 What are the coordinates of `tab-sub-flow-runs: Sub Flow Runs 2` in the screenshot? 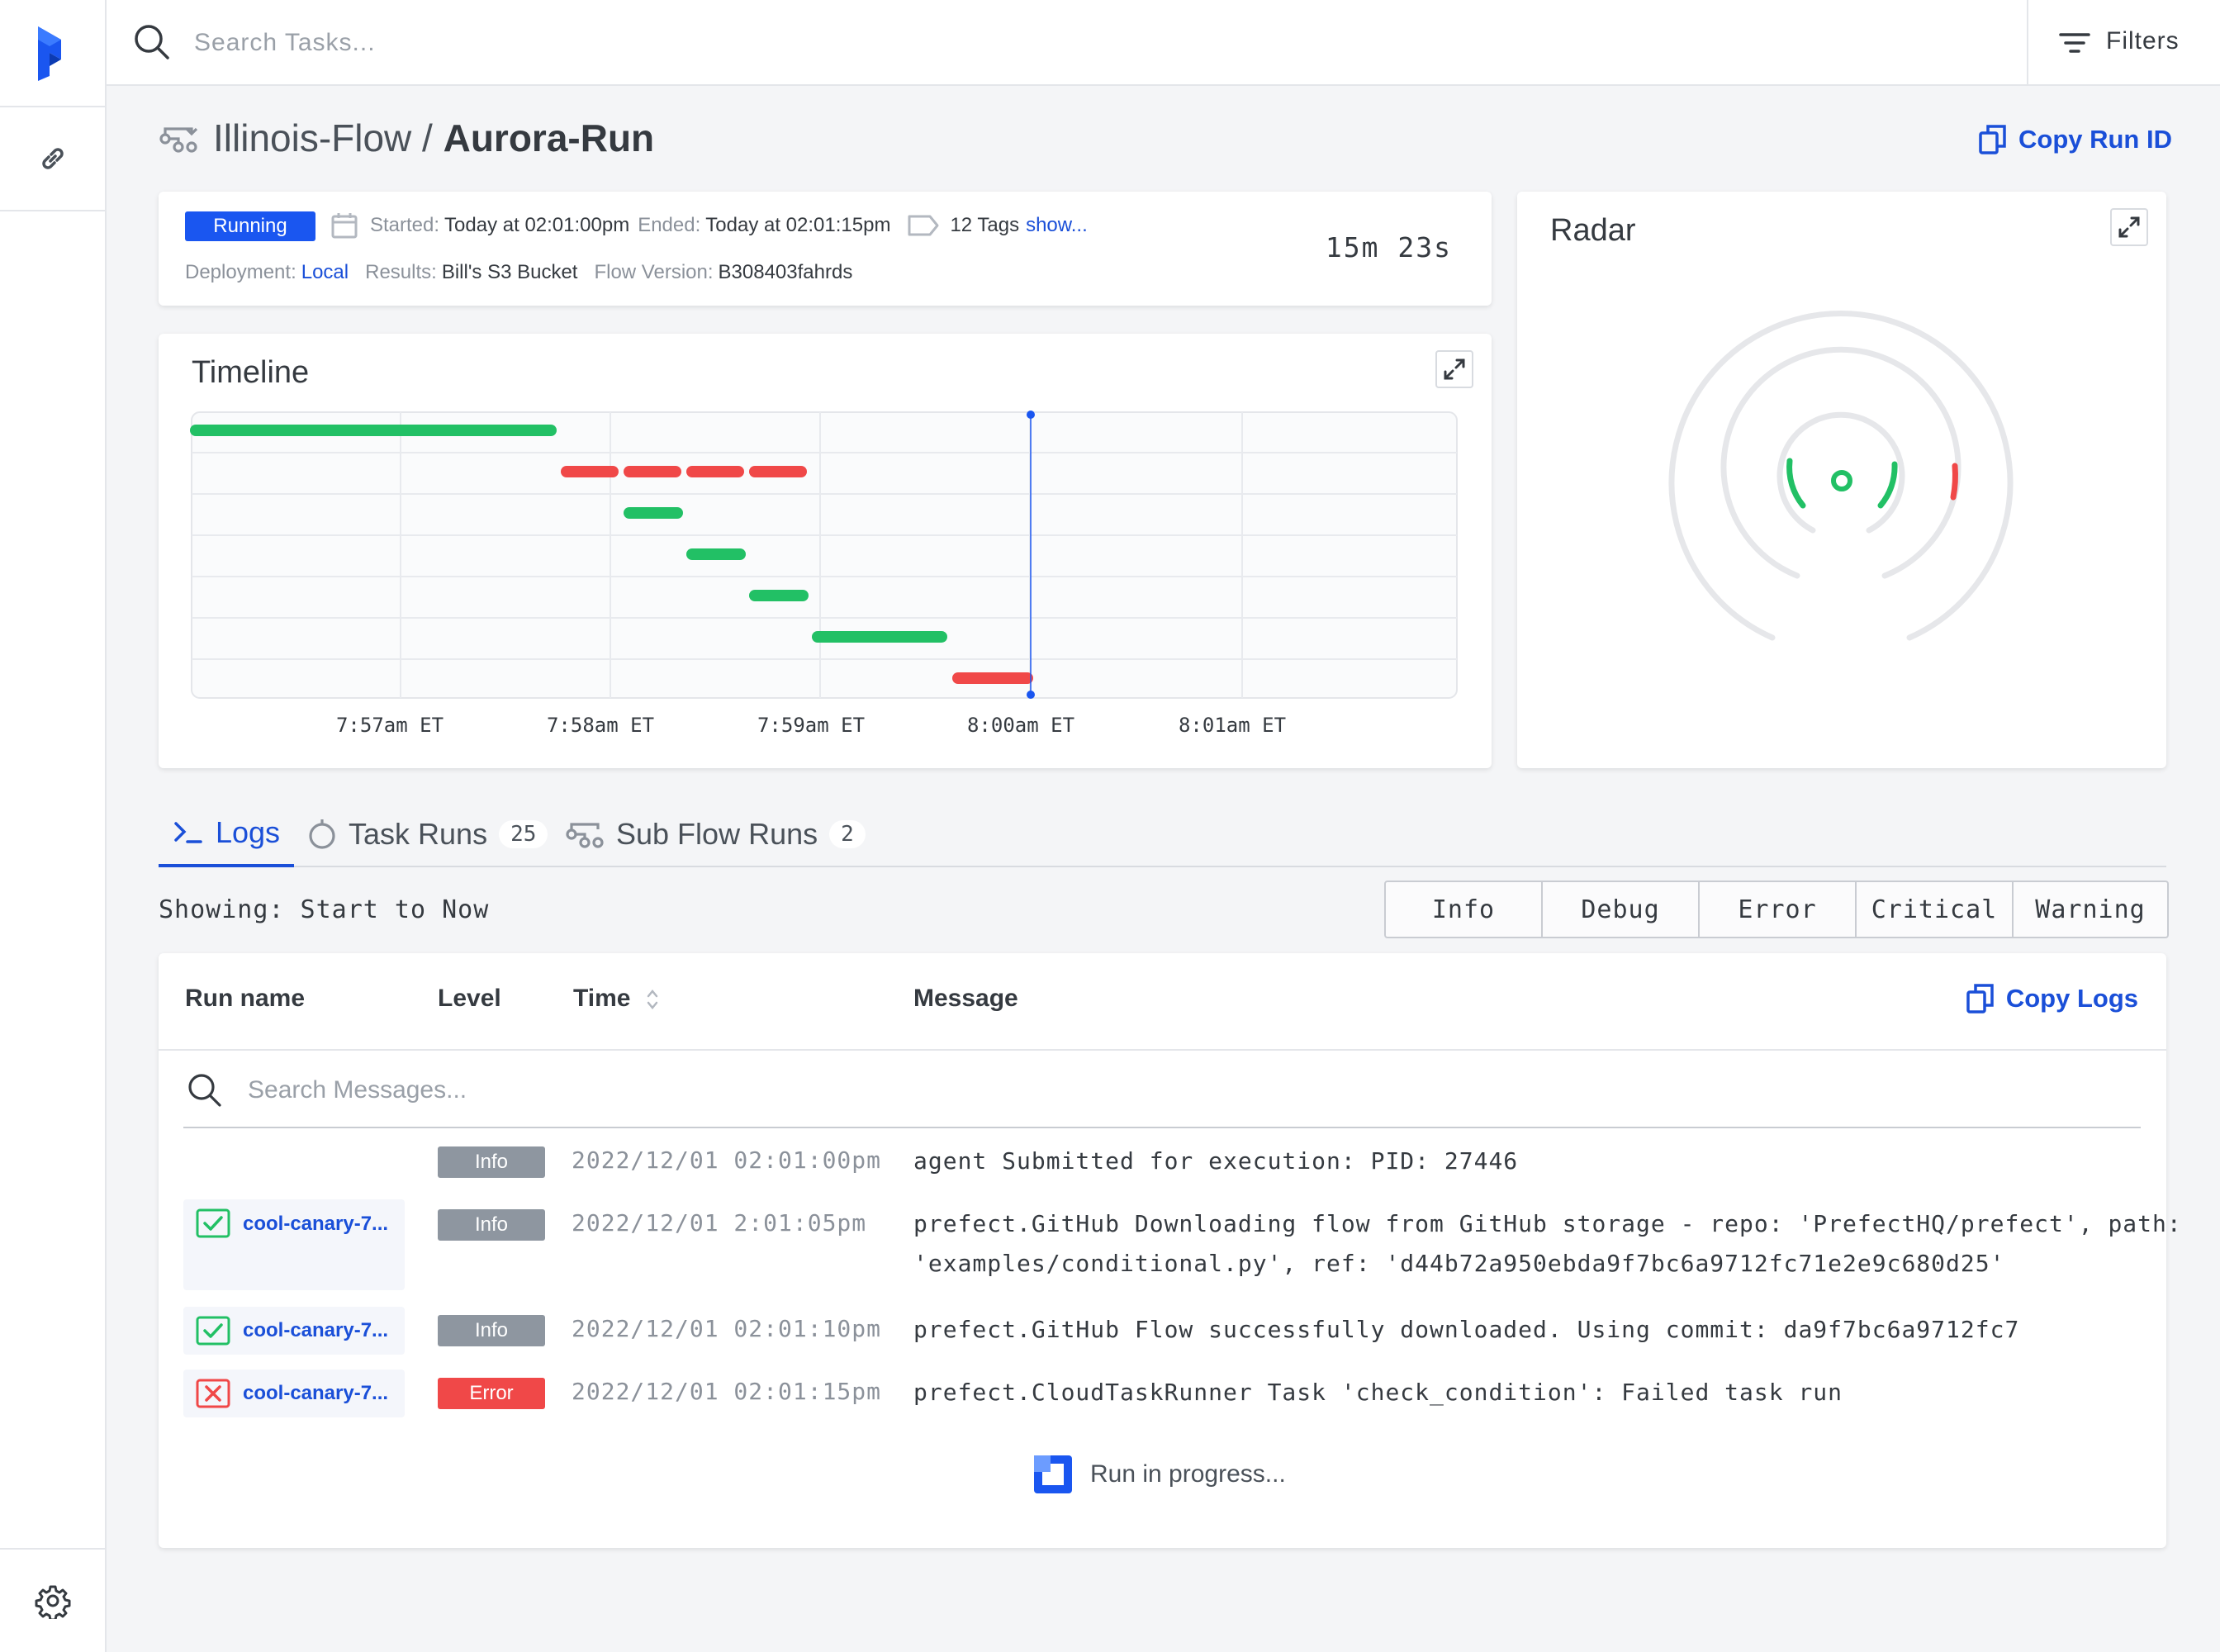 It's located at (715, 834).